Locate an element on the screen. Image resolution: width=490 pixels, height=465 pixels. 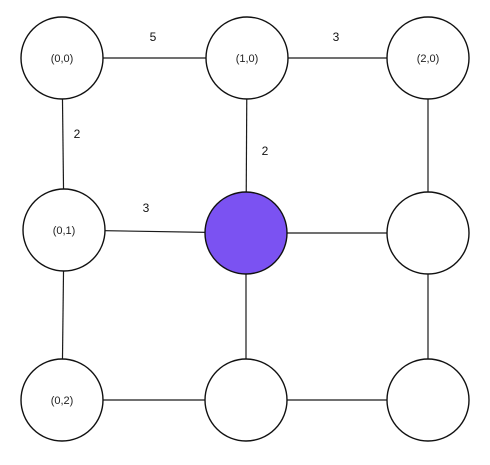
node-label: (0,0) is located at coordinates (62, 59).